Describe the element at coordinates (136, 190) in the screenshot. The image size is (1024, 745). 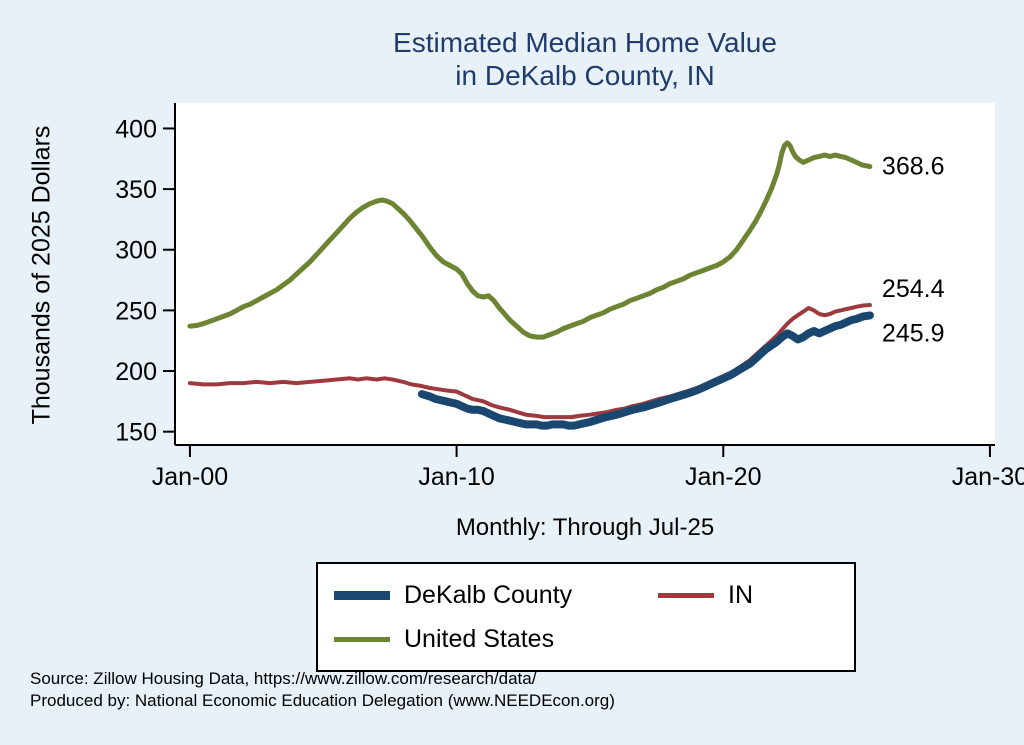
I see `y-tick-label: 350` at that location.